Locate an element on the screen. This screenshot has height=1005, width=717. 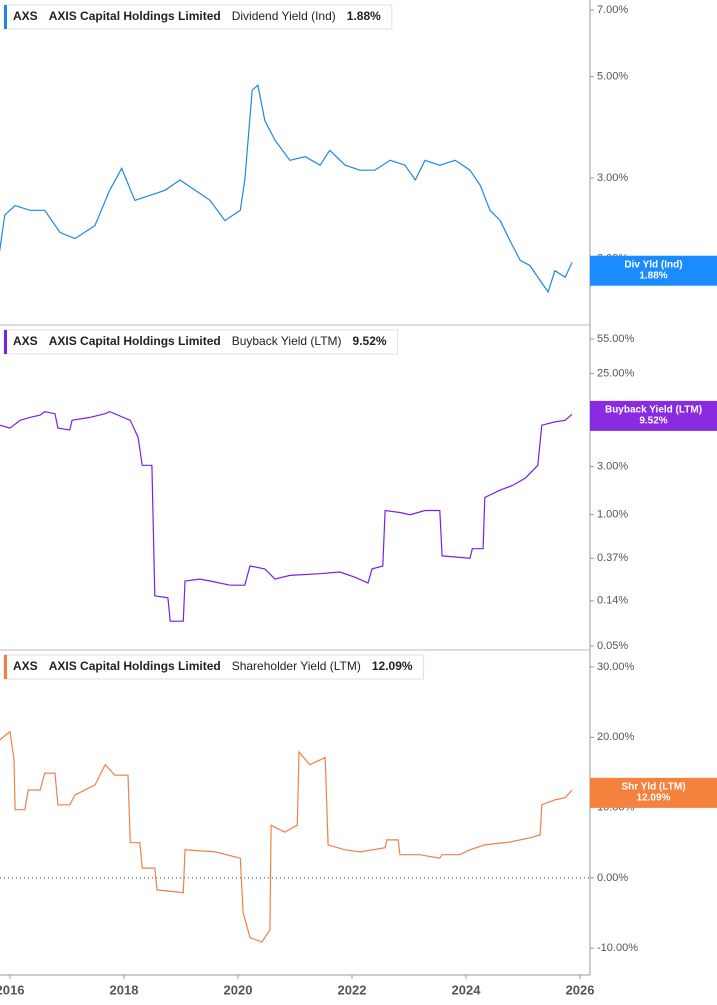
legend-series: Shareholder Yield (LTM) is located at coordinates (296, 666).